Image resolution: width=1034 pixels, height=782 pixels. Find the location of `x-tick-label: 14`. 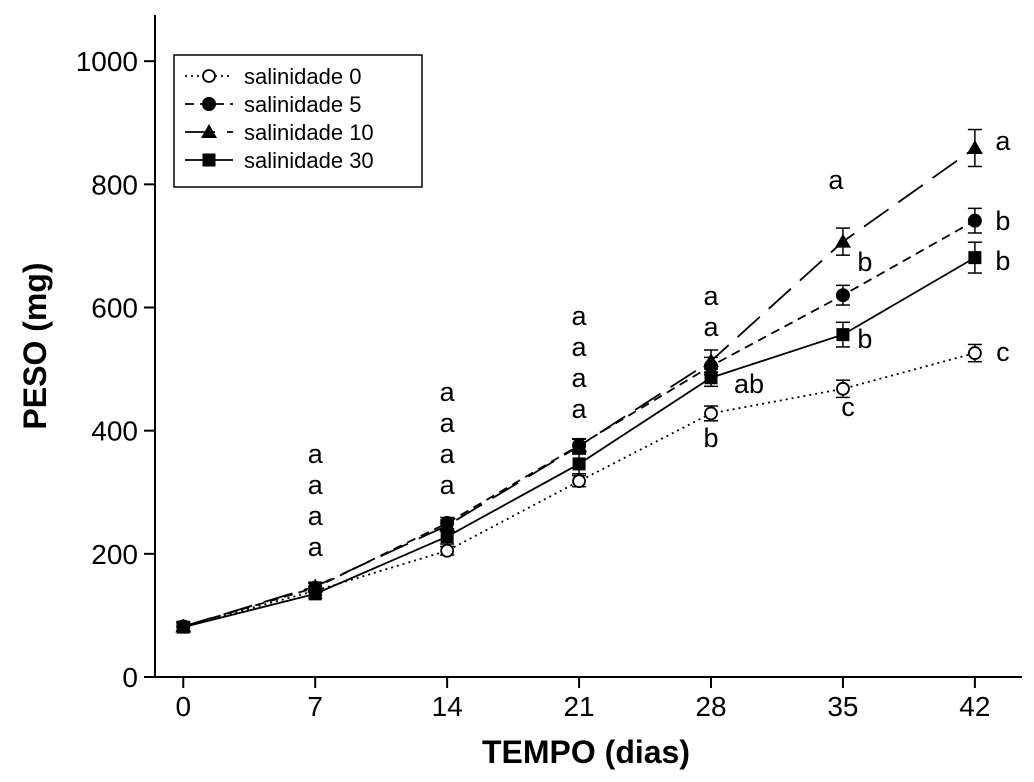

x-tick-label: 14 is located at coordinates (447, 706).